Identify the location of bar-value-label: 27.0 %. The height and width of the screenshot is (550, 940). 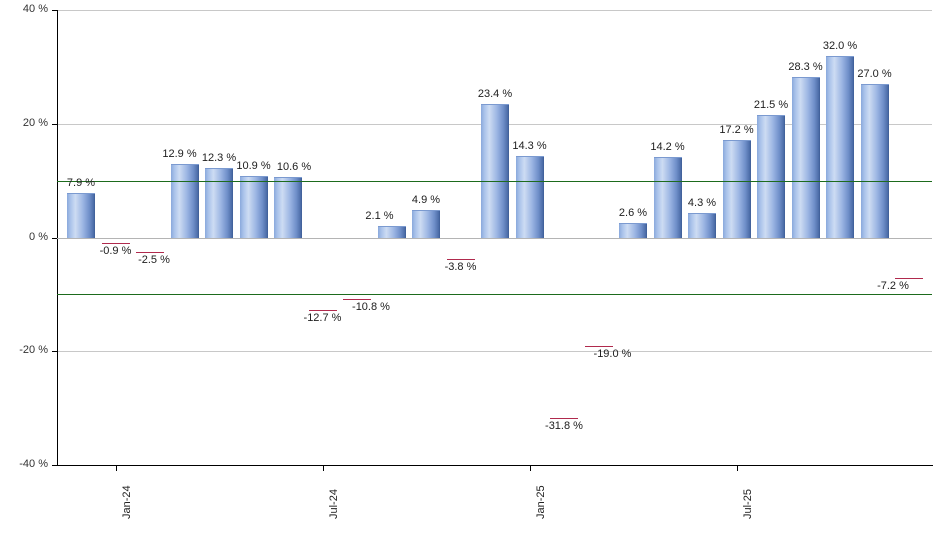
(874, 73).